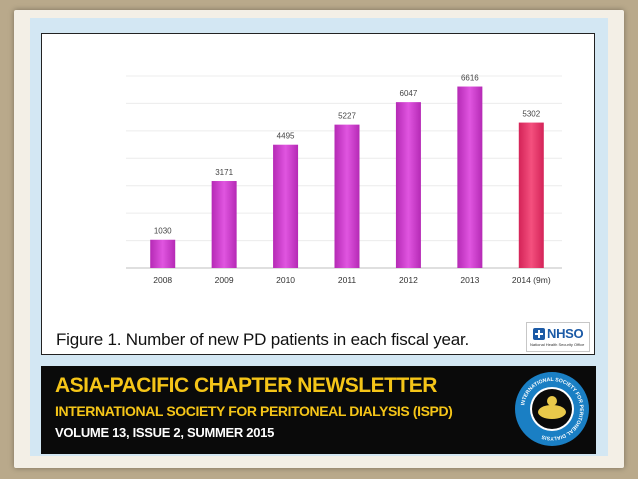  Describe the element at coordinates (164, 432) in the screenshot. I see `newsletter-issue: VOLUME 13, ISSUE 2, SUMMER 2015` at that location.